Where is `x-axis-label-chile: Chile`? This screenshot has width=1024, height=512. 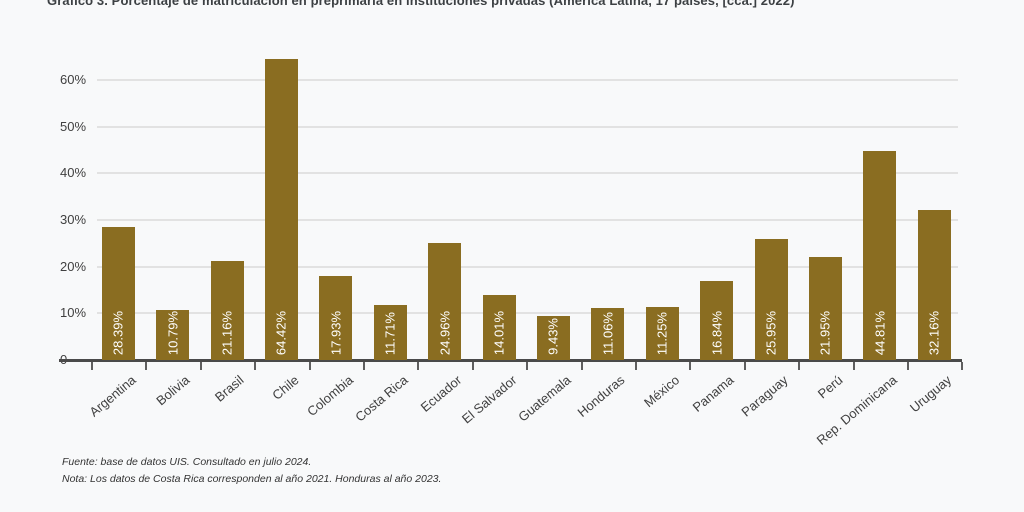
x-axis-label-chile: Chile is located at coordinates (285, 387).